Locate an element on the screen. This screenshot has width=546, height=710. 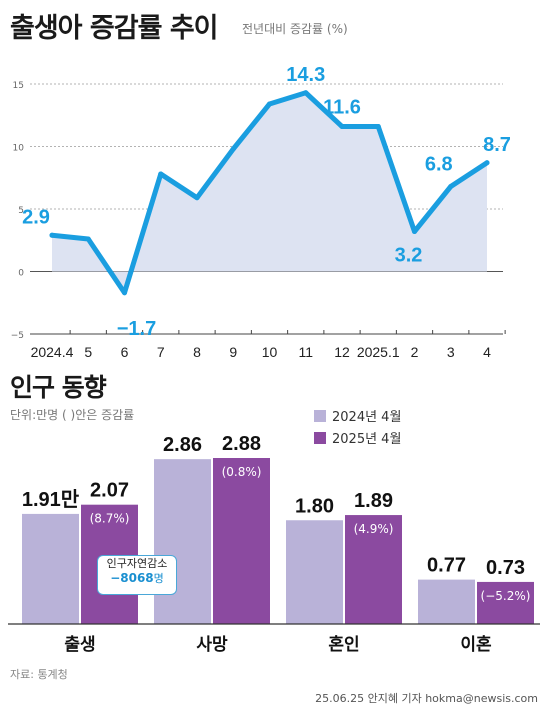
x-tick-label: 4 is located at coordinates (487, 352).